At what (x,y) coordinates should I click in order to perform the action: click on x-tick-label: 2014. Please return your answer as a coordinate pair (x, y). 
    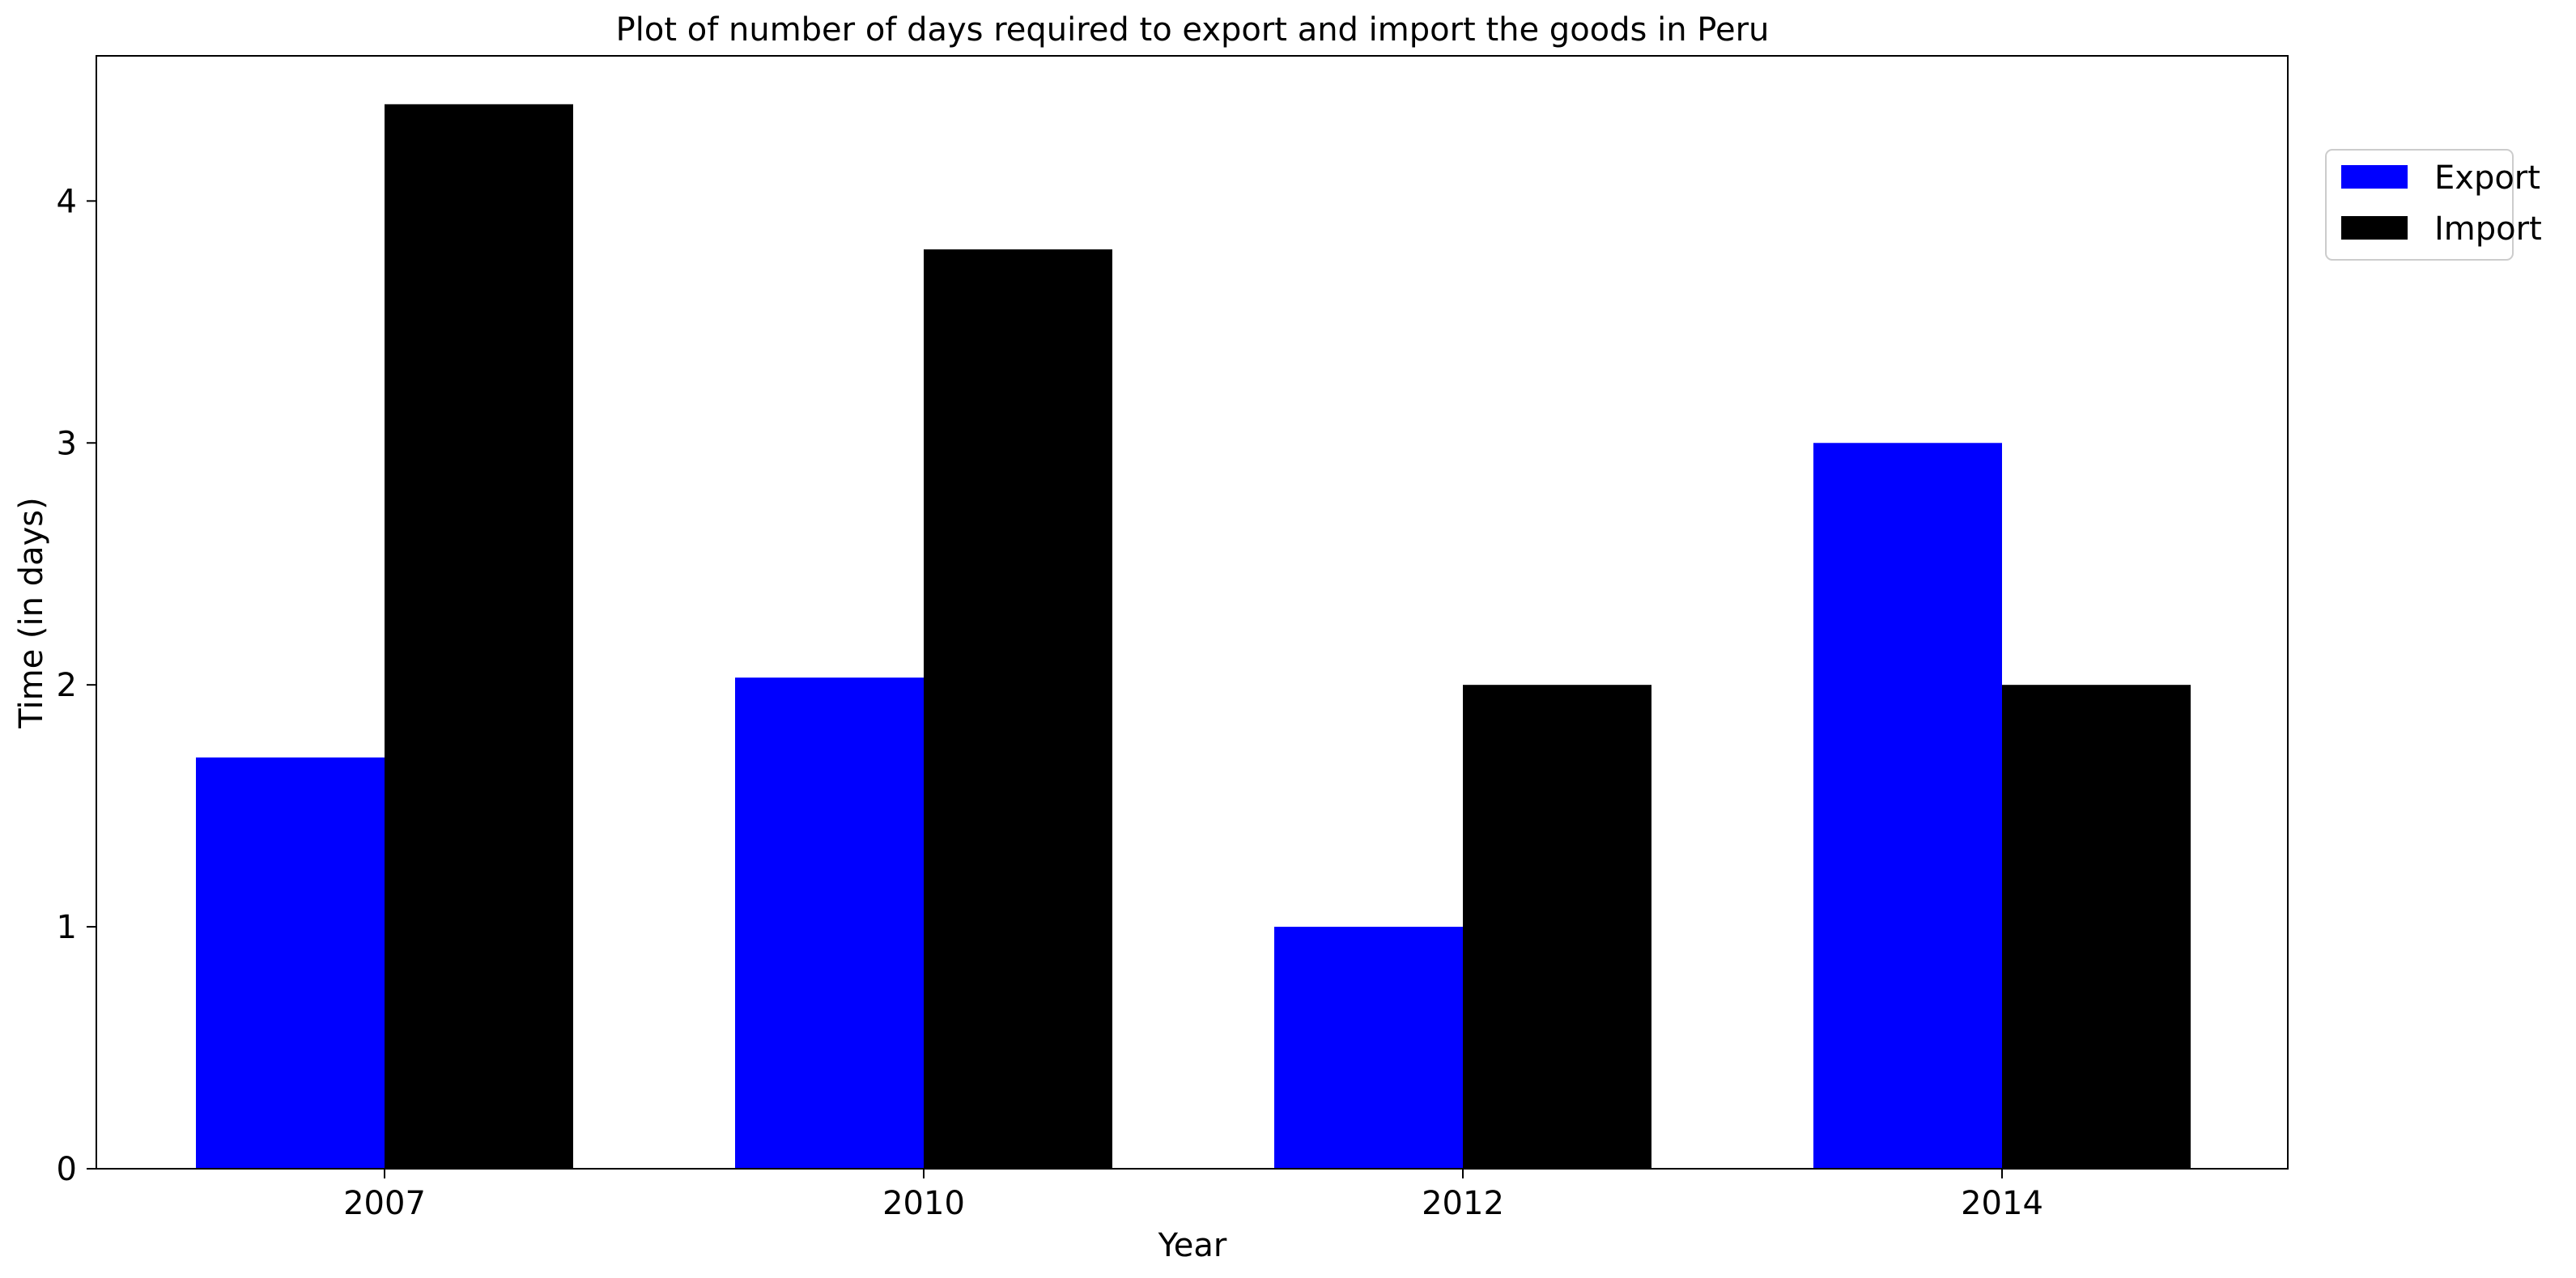
    Looking at the image, I should click on (2002, 1203).